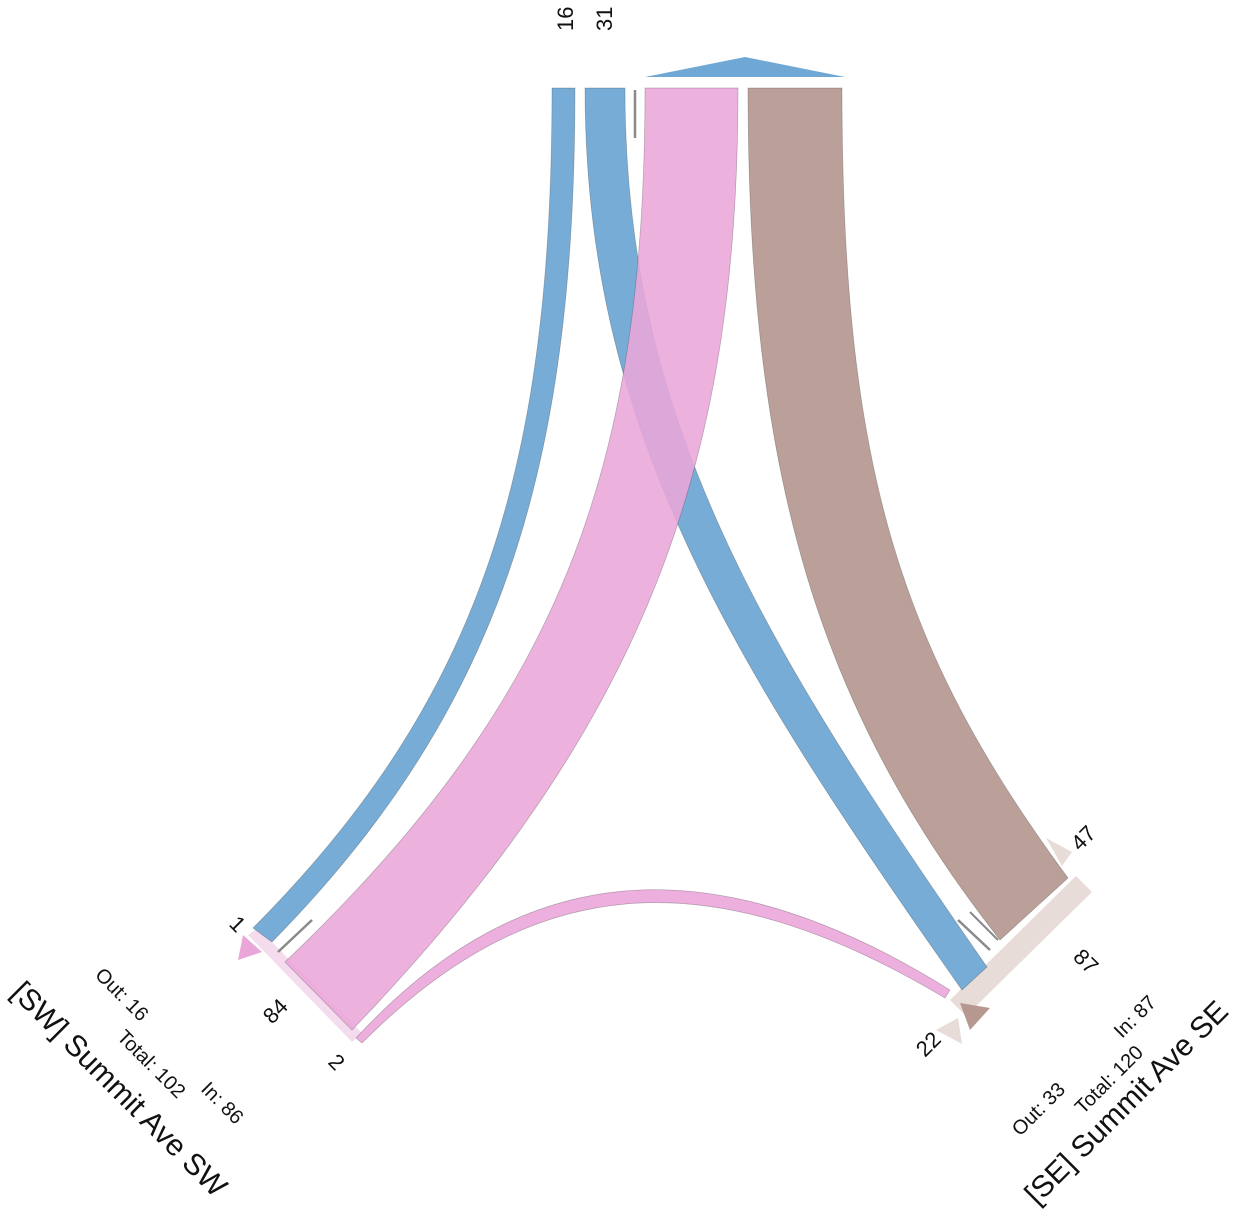  I want to click on southwest-out: Out: 16, so click(121, 995).